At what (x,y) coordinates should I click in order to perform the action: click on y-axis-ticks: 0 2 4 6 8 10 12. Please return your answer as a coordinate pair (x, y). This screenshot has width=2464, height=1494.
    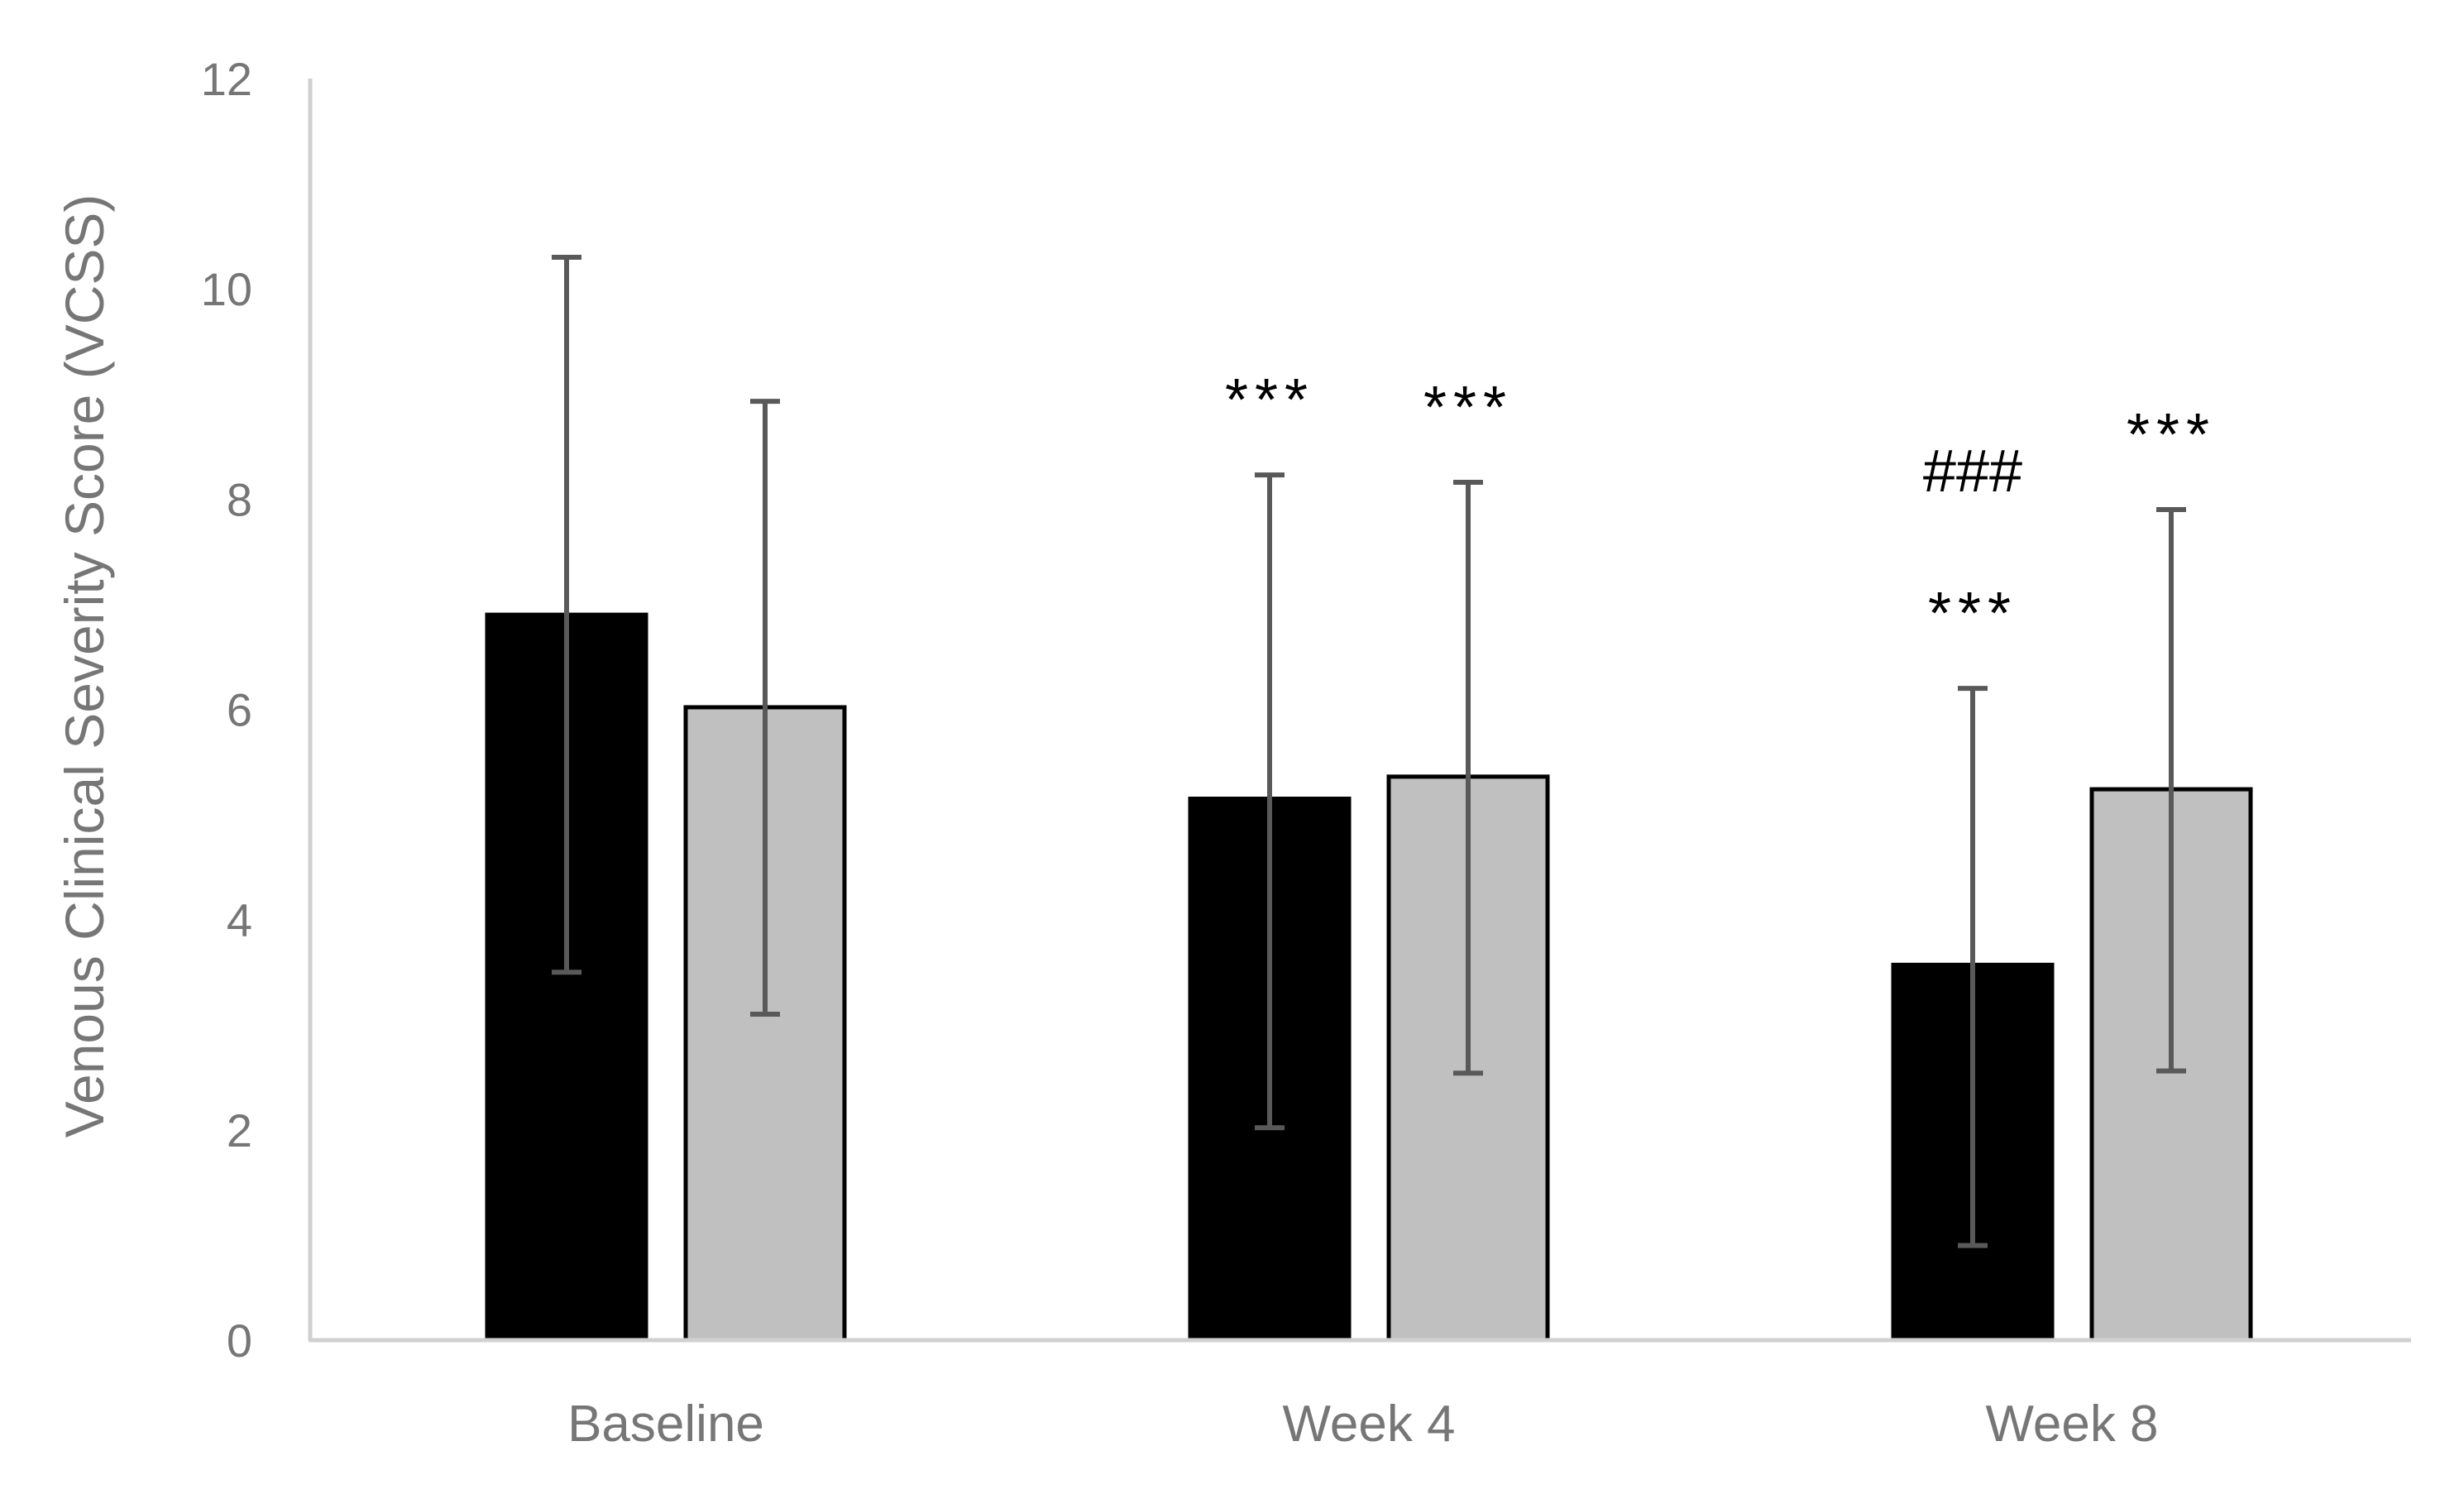
    Looking at the image, I should click on (226, 710).